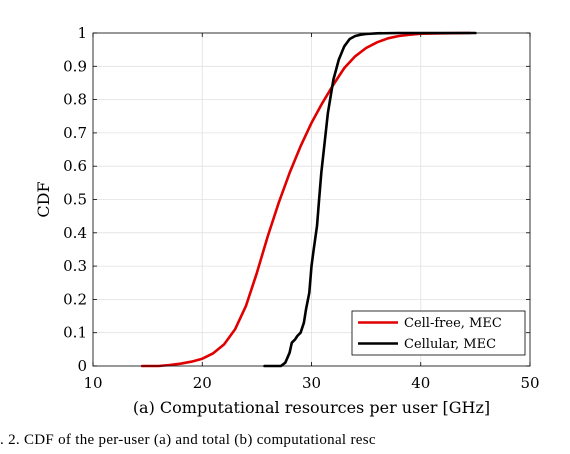 The height and width of the screenshot is (454, 570). Describe the element at coordinates (453, 323) in the screenshot. I see `legend-label-cell-free: Cell-free, MEC` at that location.